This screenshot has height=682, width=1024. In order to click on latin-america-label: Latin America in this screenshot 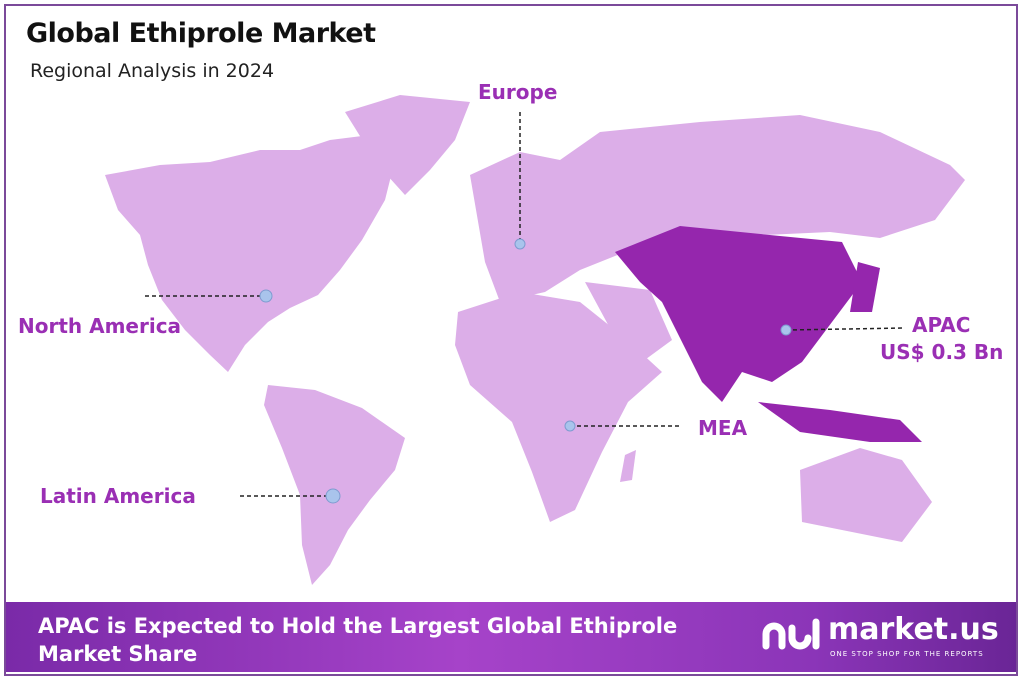, I will do `click(118, 496)`.